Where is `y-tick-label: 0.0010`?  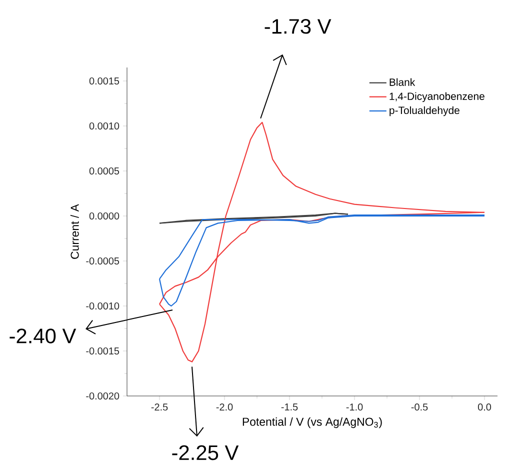
y-tick-label: 0.0010 is located at coordinates (104, 126).